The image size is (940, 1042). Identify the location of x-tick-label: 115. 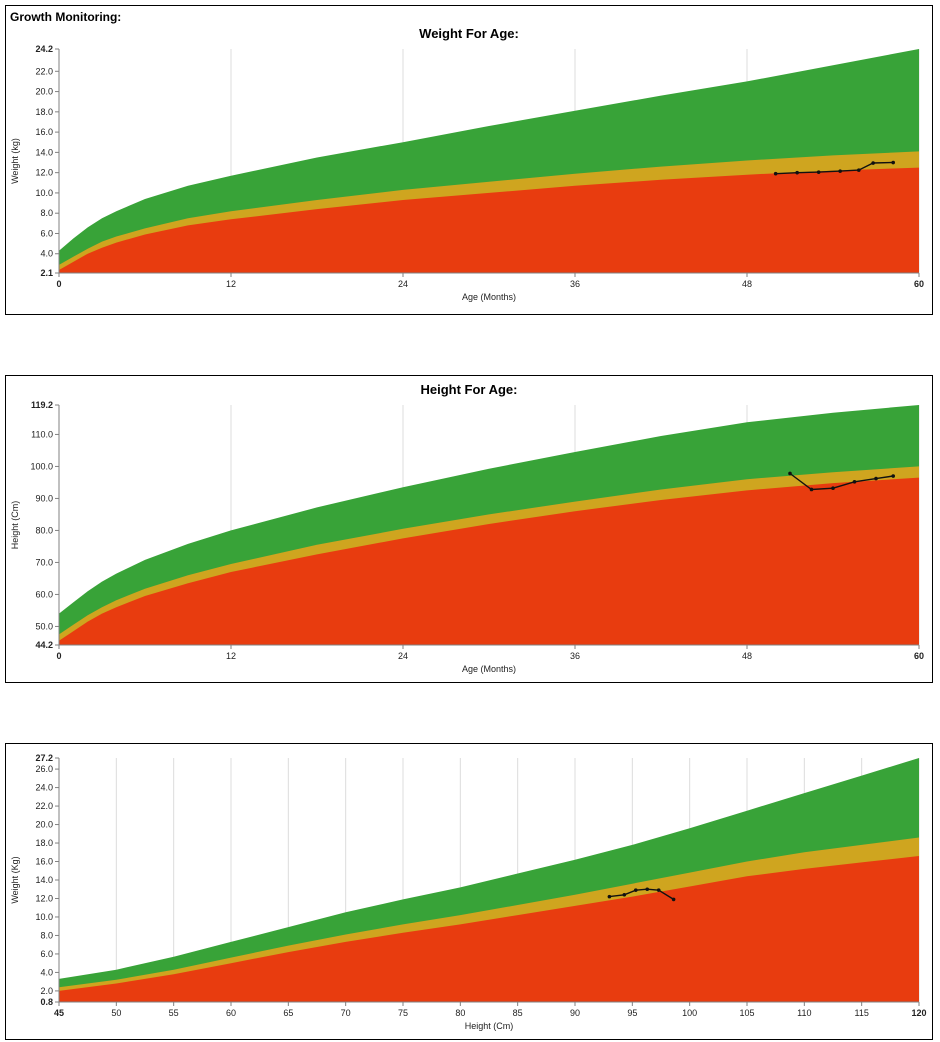
(861, 1013).